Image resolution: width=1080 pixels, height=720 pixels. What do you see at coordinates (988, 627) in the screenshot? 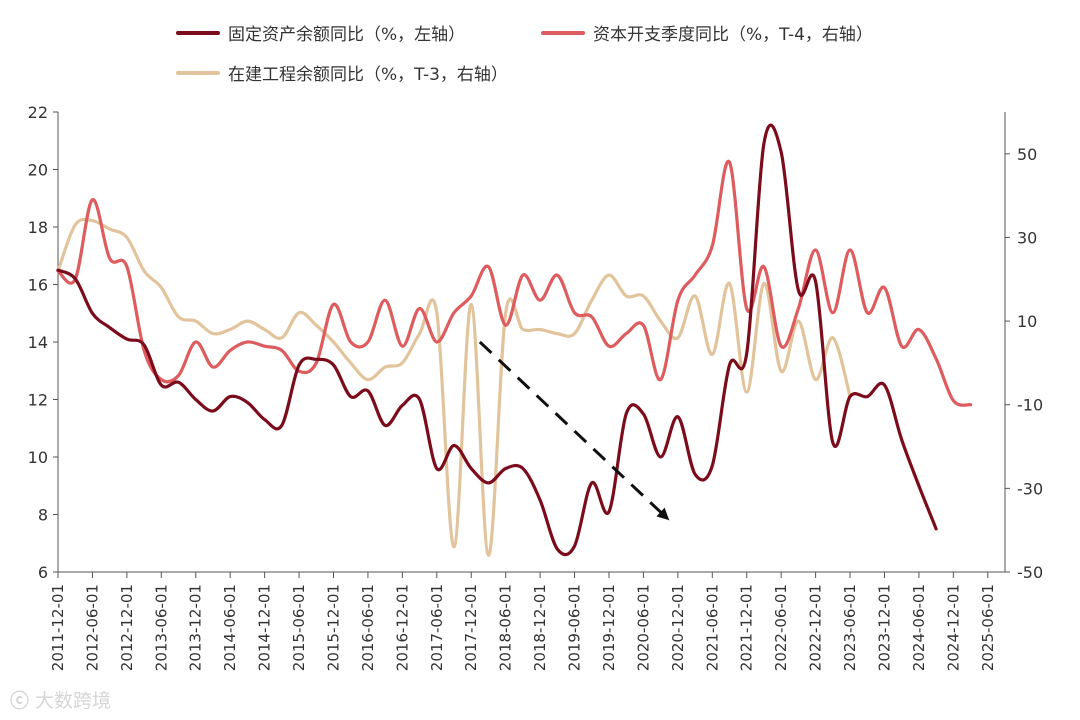
I see `x-tick-label: 2025-06-01` at bounding box center [988, 627].